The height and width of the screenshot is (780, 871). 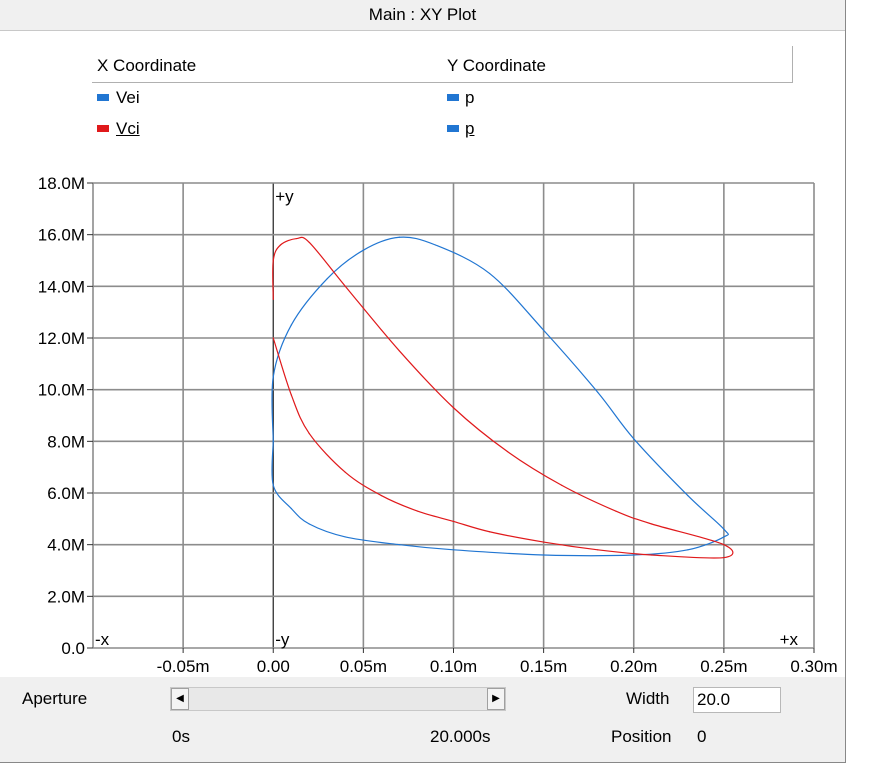 What do you see at coordinates (73, 648) in the screenshot?
I see `y-tick-label: 0.0` at bounding box center [73, 648].